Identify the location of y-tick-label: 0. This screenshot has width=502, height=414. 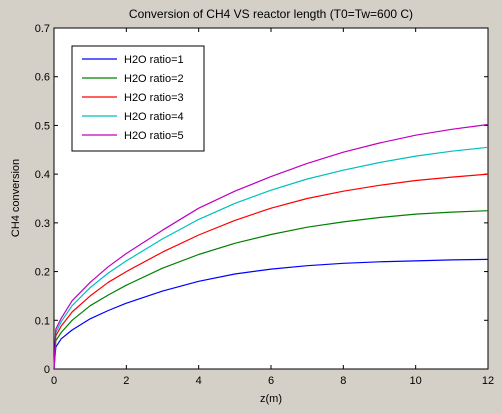
(47, 370).